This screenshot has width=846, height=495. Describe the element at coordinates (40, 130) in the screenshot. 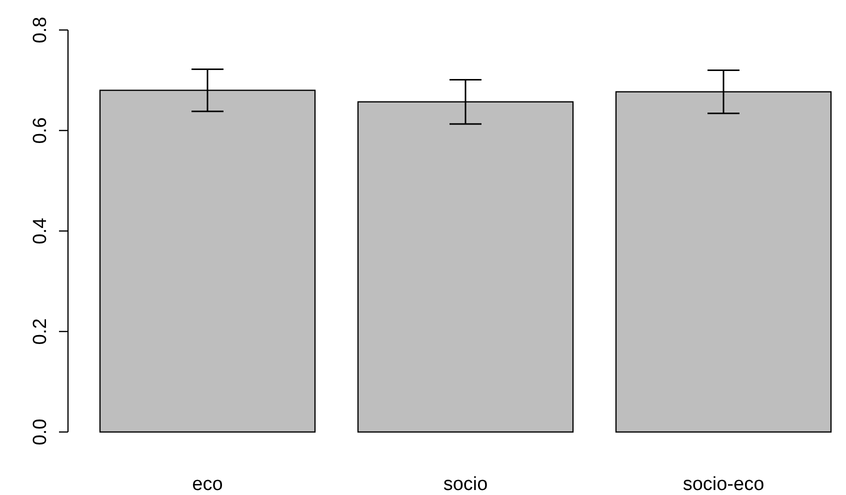

I see `y-tick-label: 0.6` at that location.